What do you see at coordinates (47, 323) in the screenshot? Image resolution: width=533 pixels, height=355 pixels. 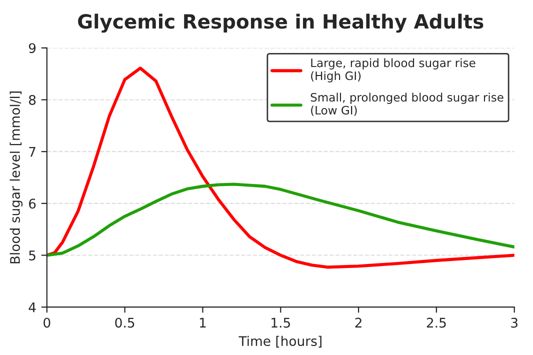 I see `x-tick-label: 0` at bounding box center [47, 323].